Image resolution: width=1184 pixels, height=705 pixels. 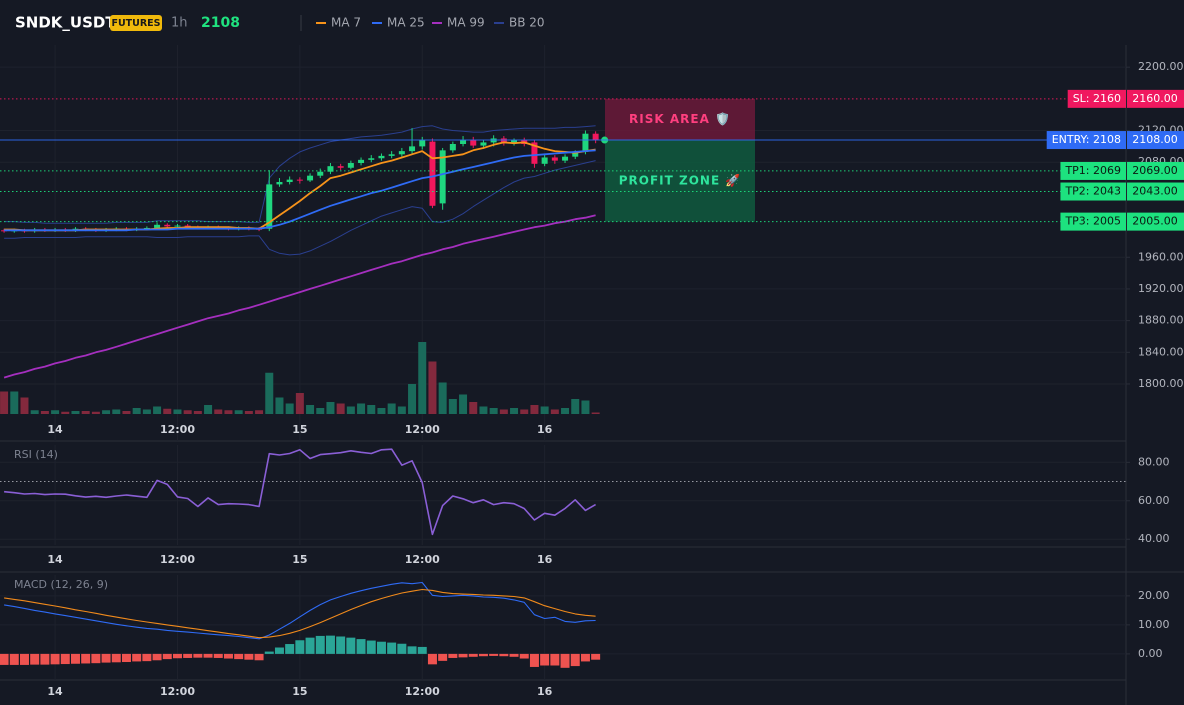 What do you see at coordinates (1161, 66) in the screenshot?
I see `y-tick-label: 2200.00` at bounding box center [1161, 66].